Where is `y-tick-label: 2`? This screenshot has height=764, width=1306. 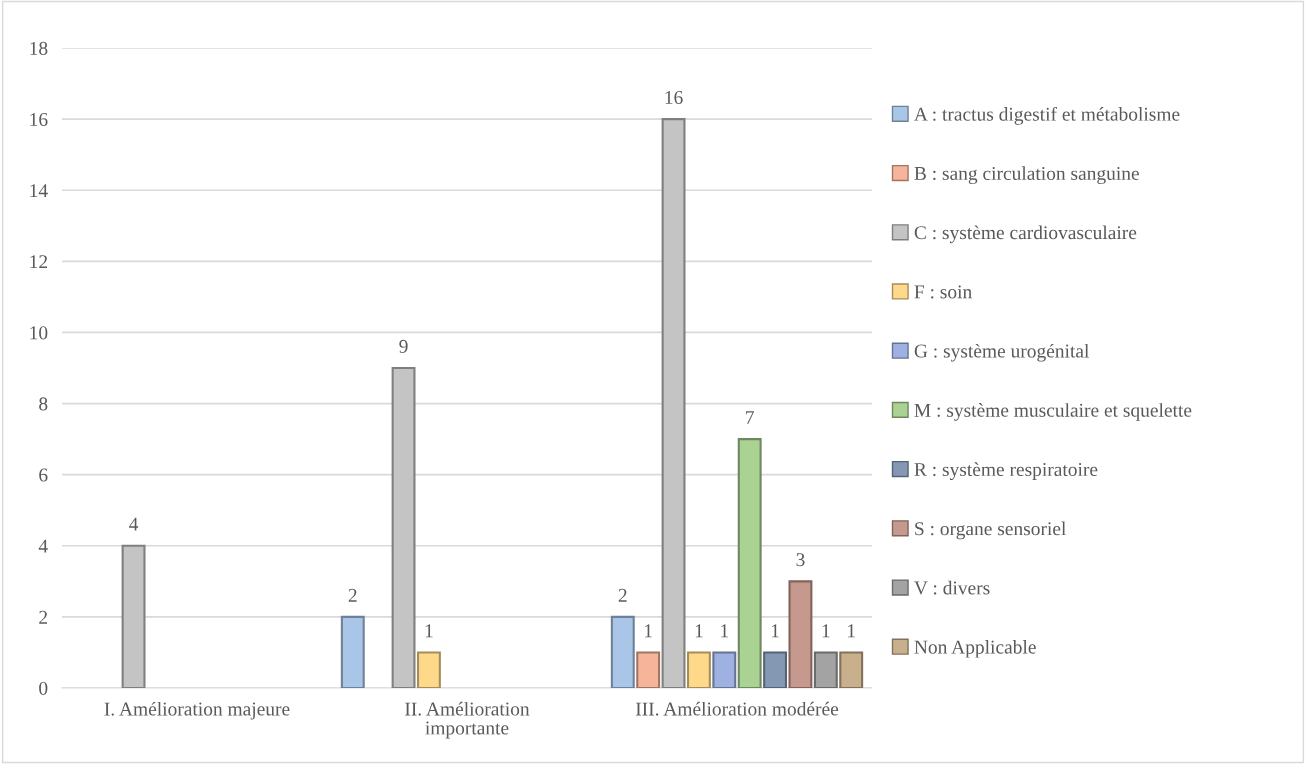 y-tick-label: 2 is located at coordinates (43, 617).